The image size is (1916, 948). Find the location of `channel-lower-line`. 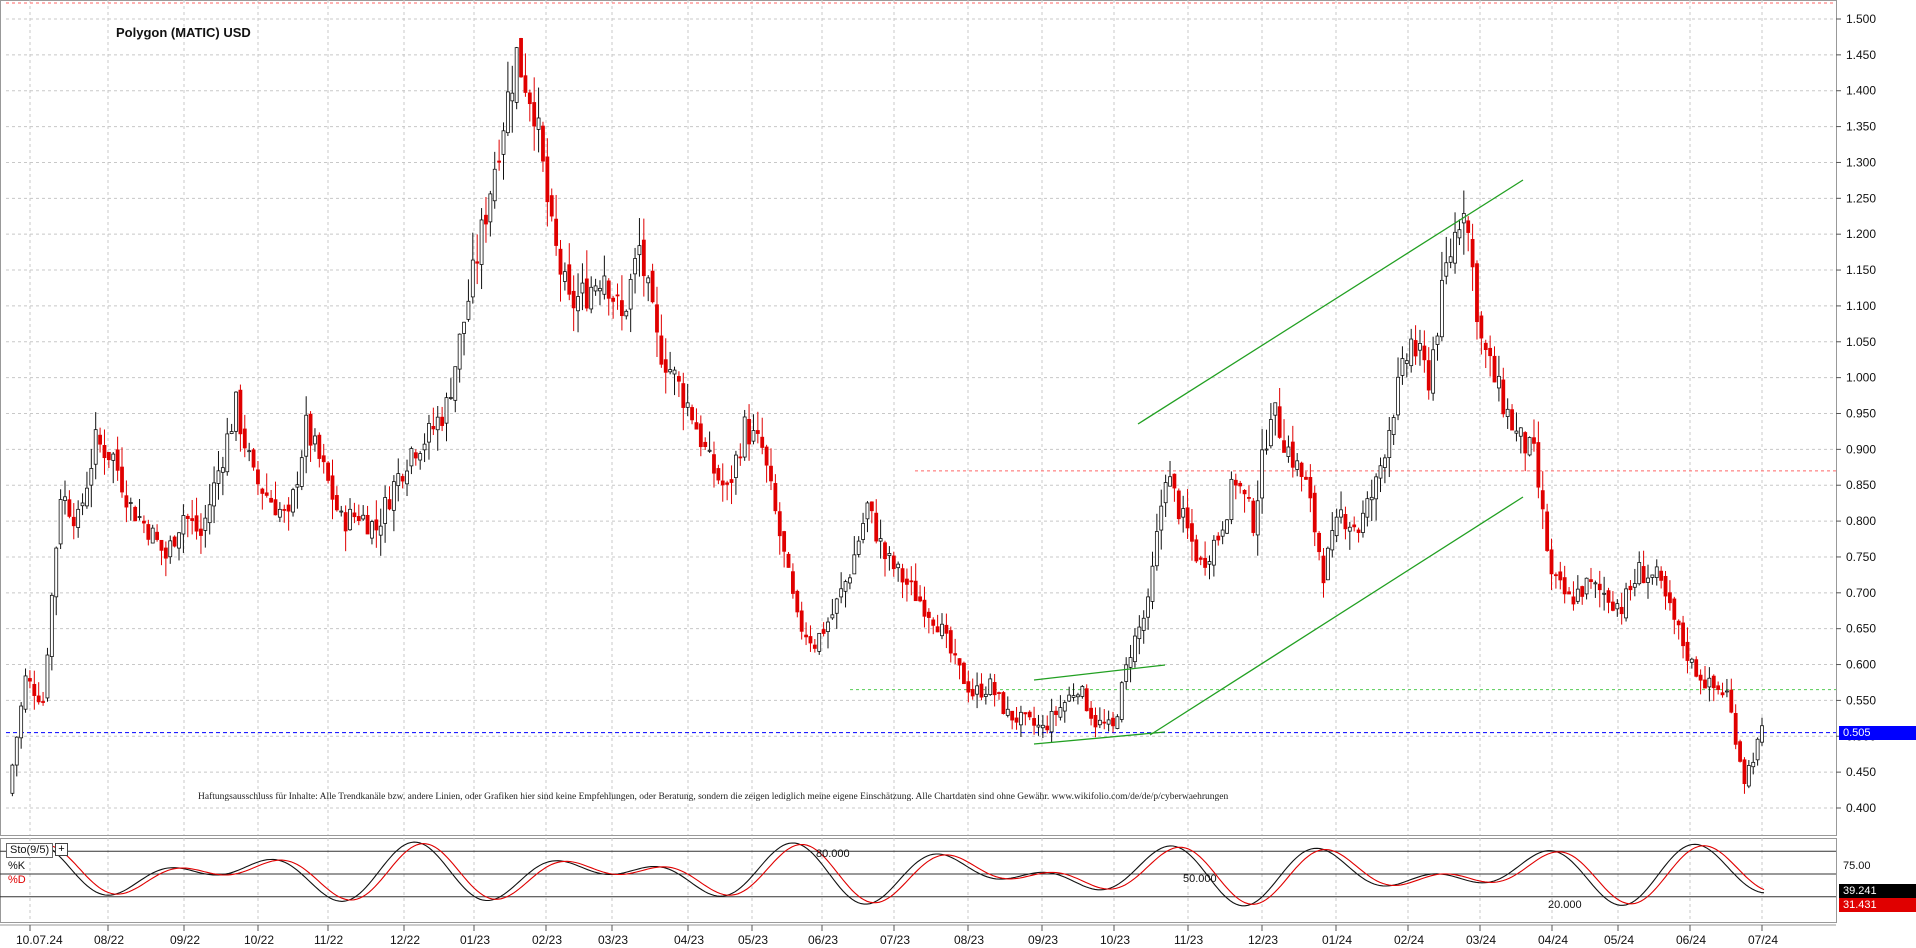

channel-lower-line is located at coordinates (1336, 616).